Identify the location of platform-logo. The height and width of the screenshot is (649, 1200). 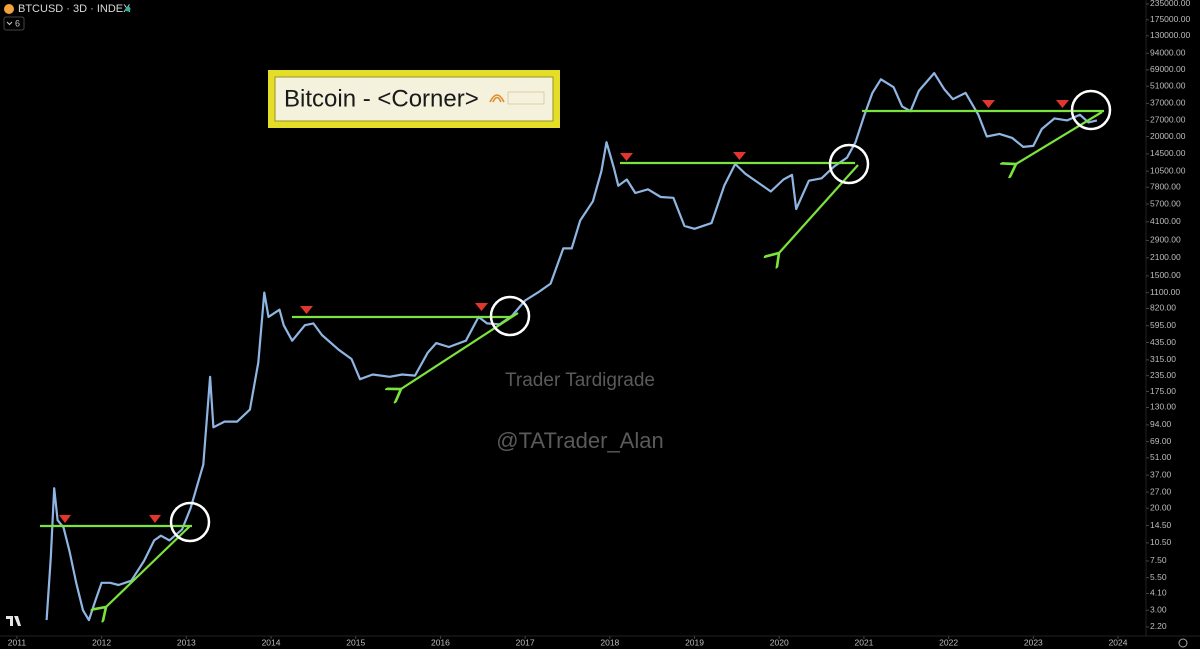
(13, 621).